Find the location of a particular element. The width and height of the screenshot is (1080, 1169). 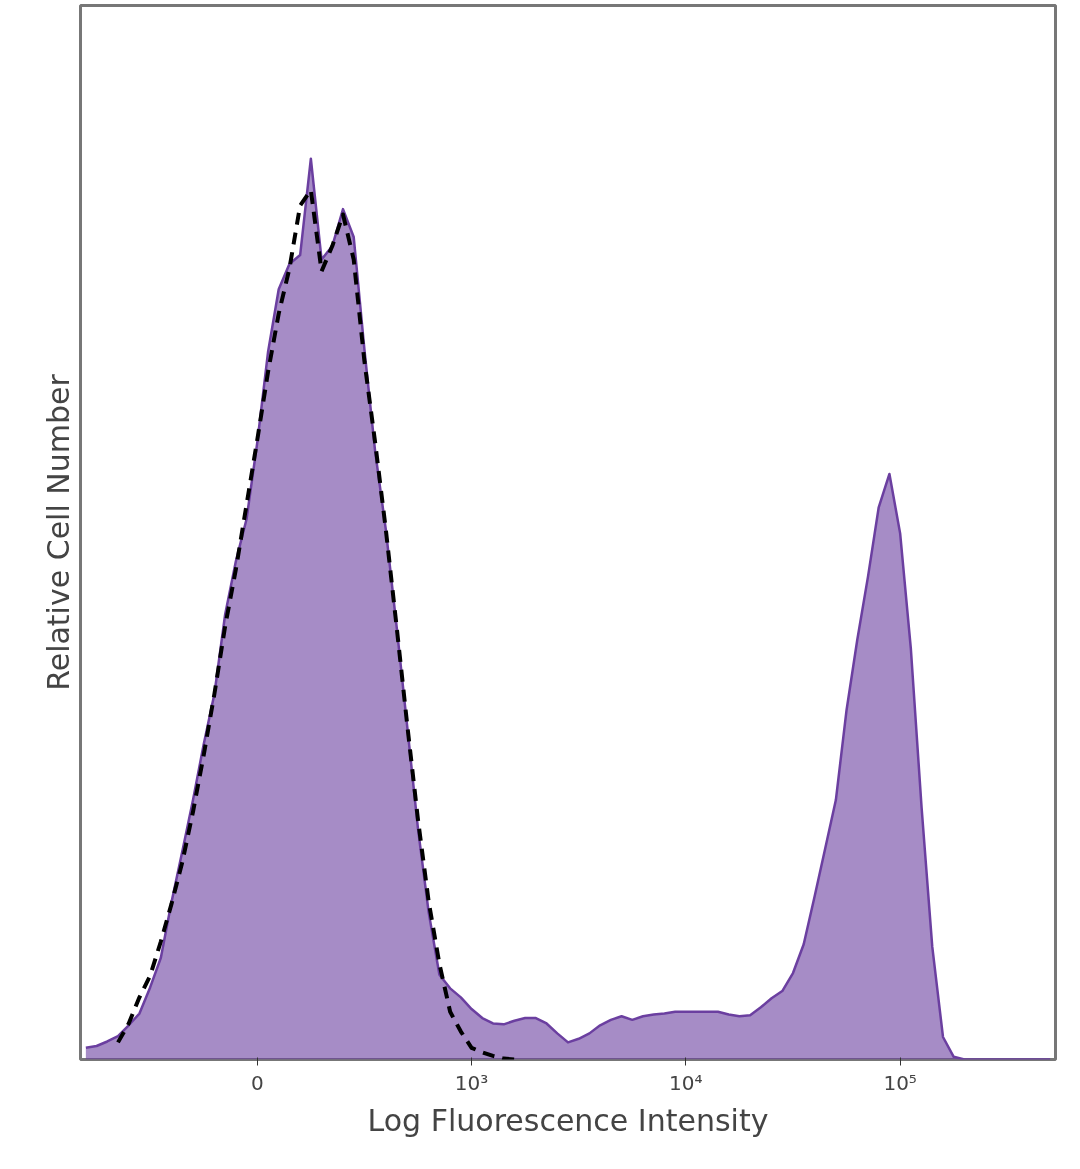

x-tick-label: 0 is located at coordinates (257, 1082).